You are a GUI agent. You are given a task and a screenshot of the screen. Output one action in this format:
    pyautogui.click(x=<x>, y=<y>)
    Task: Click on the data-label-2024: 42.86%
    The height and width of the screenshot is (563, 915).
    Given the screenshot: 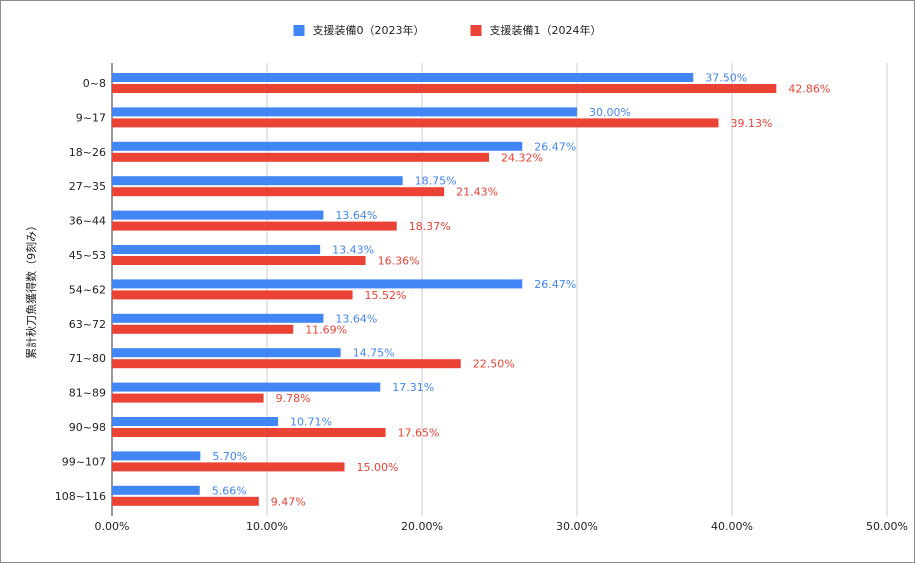 What is the action you would take?
    pyautogui.click(x=809, y=89)
    